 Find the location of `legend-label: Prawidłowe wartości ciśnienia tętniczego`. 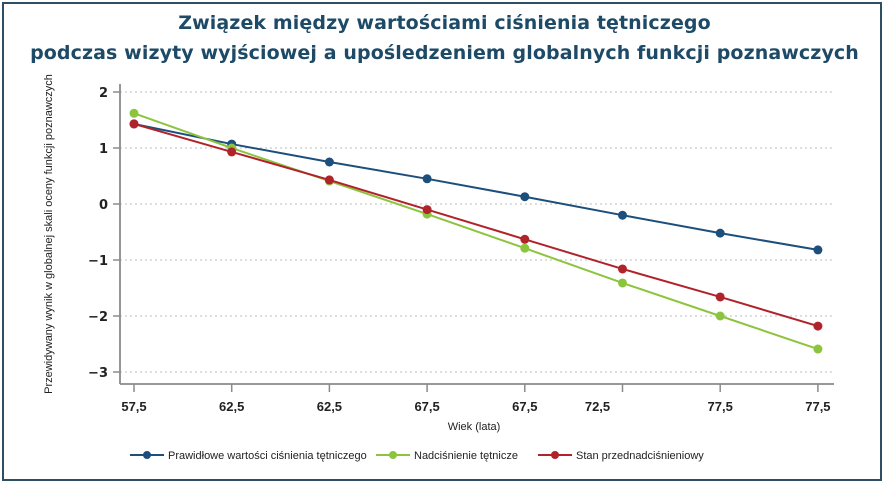

legend-label: Prawidłowe wartości ciśnienia tętniczego is located at coordinates (267, 456).